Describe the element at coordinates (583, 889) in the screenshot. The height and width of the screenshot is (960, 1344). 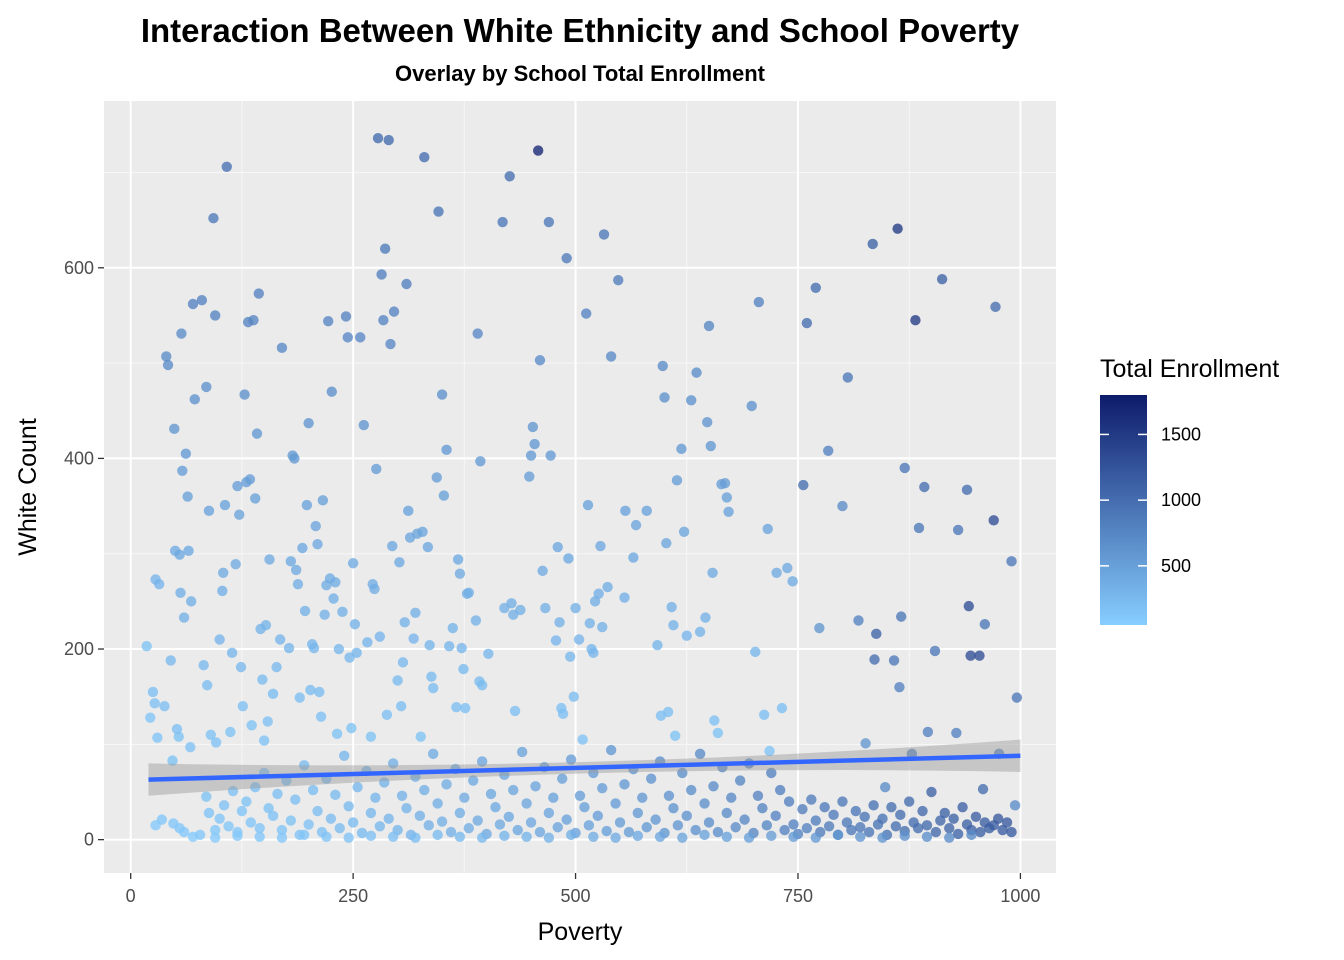
I see `x-axis-ticks: 0 250 500 750 1000` at that location.